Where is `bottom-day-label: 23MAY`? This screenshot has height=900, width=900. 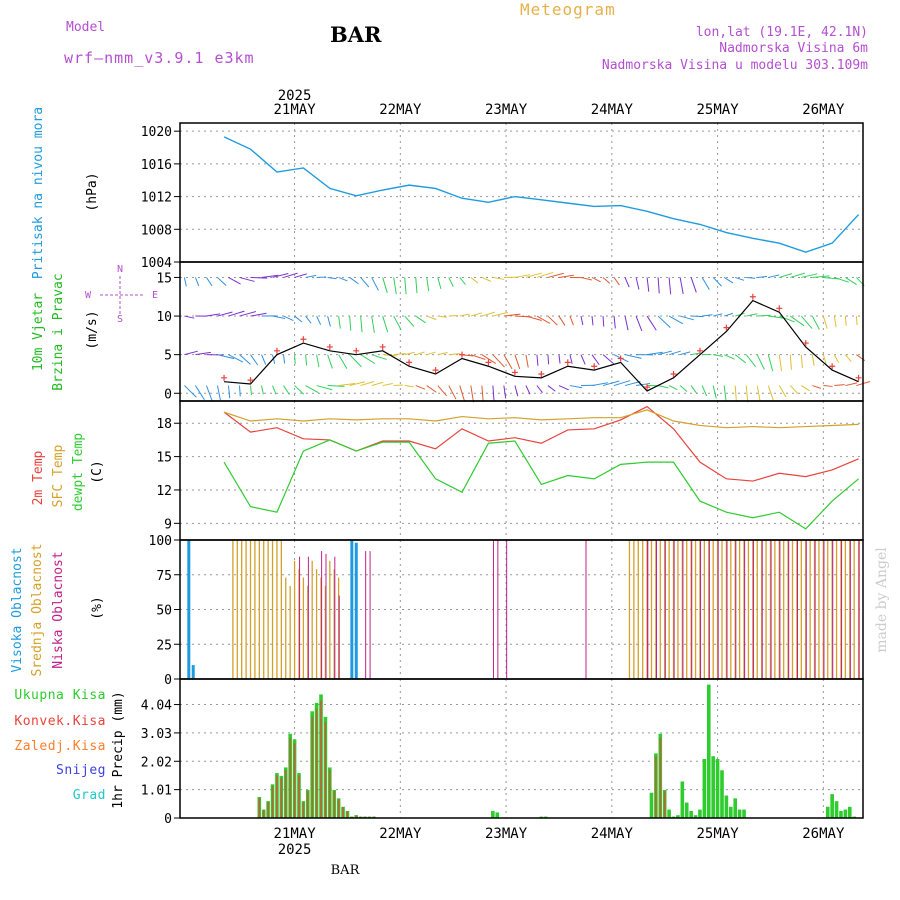 bottom-day-label: 23MAY is located at coordinates (506, 834).